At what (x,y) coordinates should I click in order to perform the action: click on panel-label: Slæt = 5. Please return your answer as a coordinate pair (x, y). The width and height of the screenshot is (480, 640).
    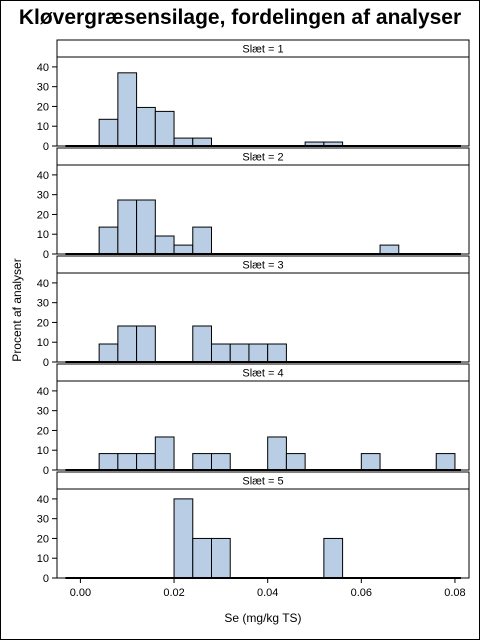
    Looking at the image, I should click on (262, 482).